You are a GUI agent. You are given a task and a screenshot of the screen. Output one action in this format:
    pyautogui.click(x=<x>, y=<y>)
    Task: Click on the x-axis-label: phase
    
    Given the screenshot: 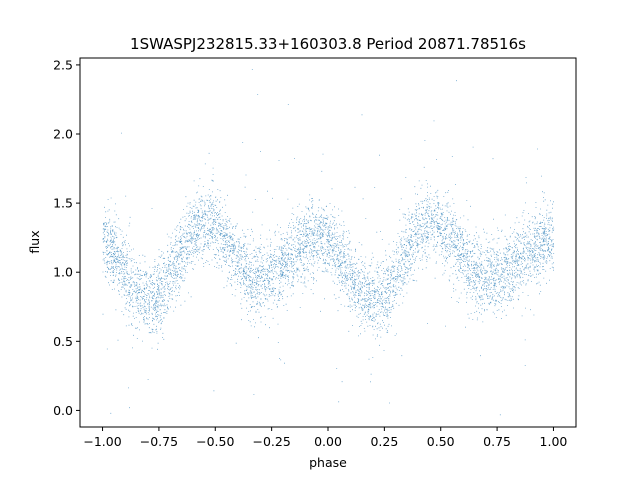 What is the action you would take?
    pyautogui.click(x=328, y=462)
    